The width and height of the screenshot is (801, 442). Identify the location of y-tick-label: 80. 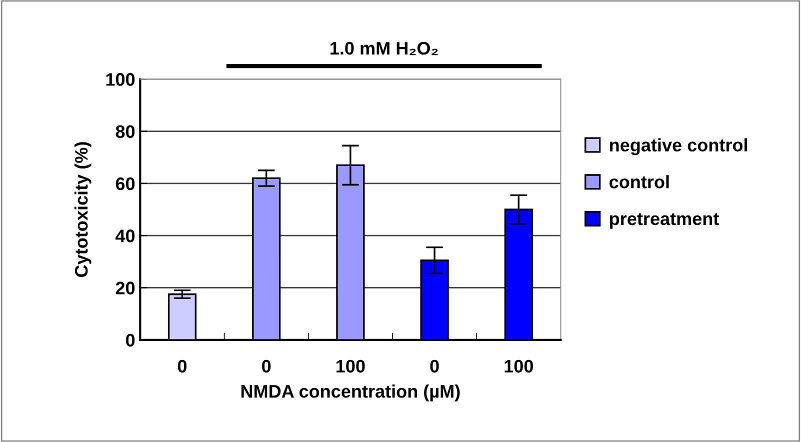
(125, 131).